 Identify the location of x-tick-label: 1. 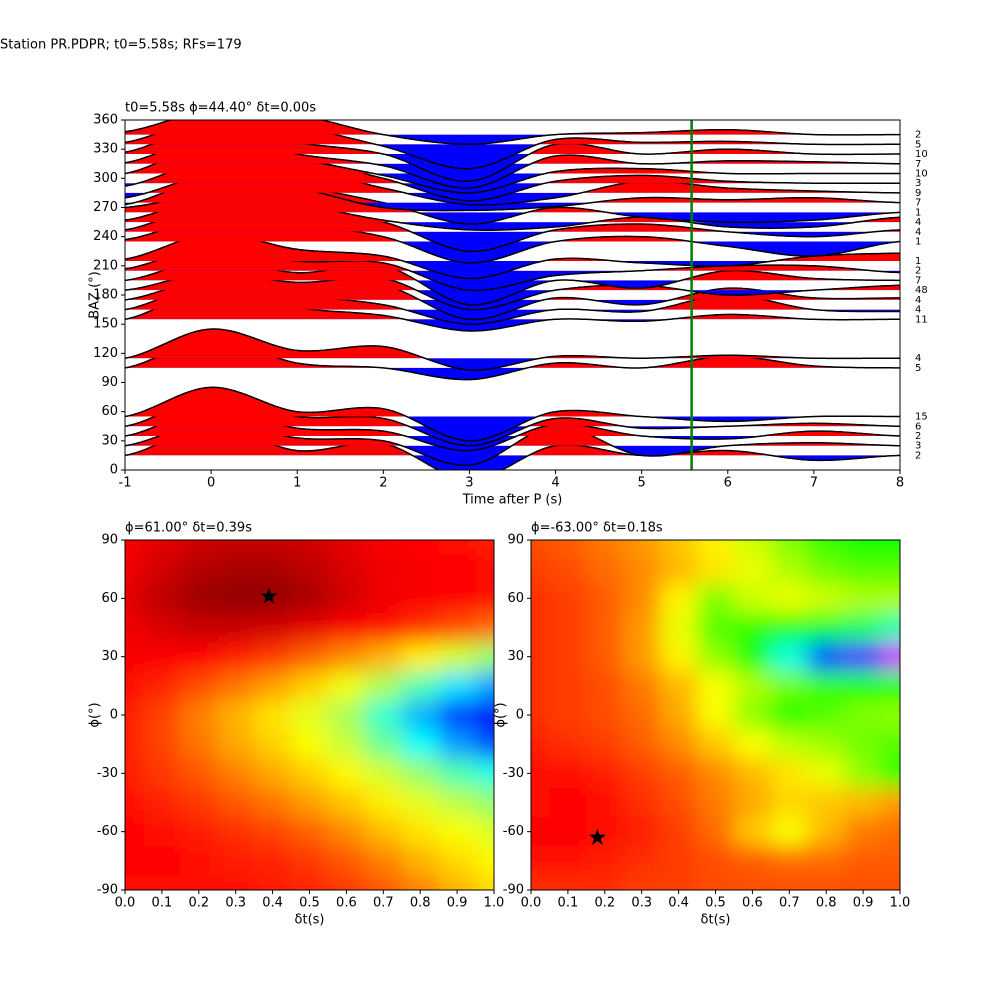
(297, 483).